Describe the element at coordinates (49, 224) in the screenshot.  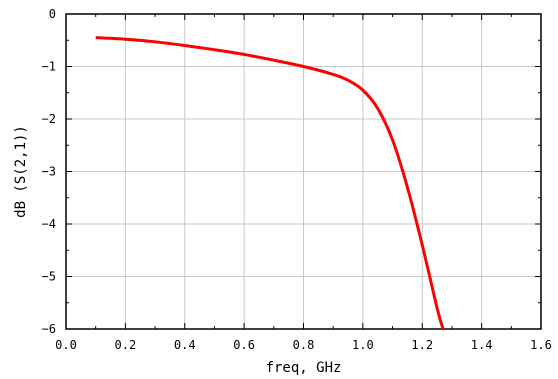
I see `y-tick-label: −4` at that location.